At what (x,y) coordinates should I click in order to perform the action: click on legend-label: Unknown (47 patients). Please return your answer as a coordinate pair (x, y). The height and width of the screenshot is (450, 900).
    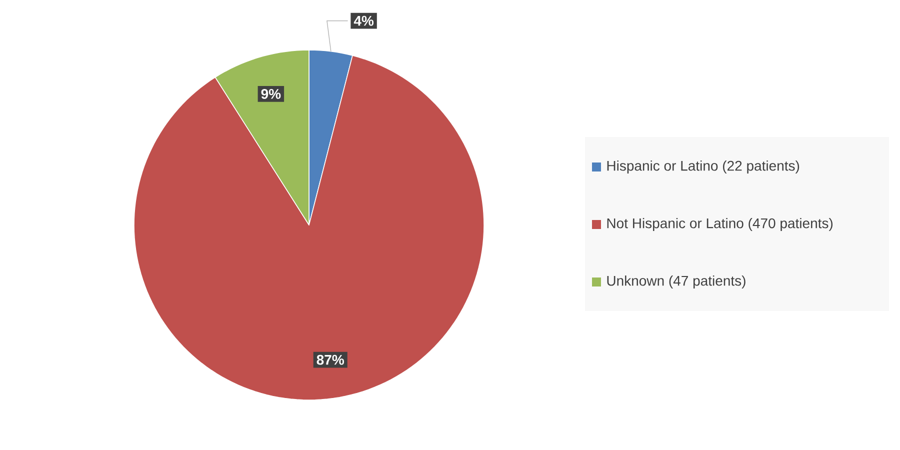
    Looking at the image, I should click on (676, 282).